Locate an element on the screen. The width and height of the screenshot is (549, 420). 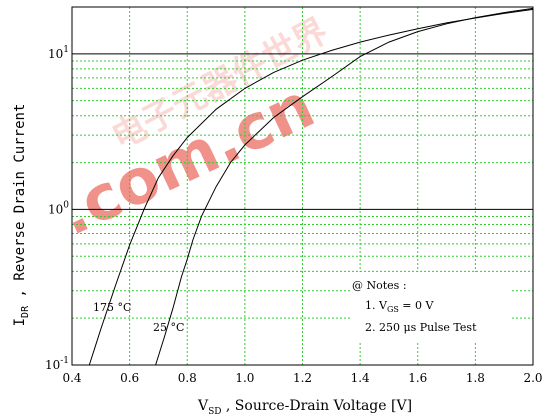
note-1-sub: GS is located at coordinates (393, 309).